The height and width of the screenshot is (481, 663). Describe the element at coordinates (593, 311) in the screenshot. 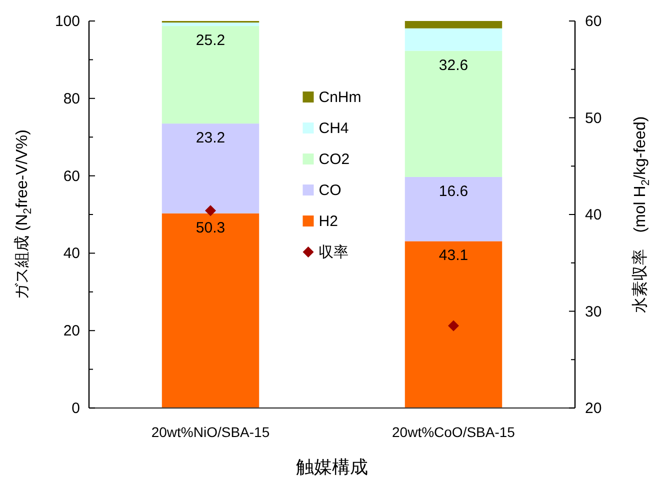

I see `y2-tick-label: 30` at that location.